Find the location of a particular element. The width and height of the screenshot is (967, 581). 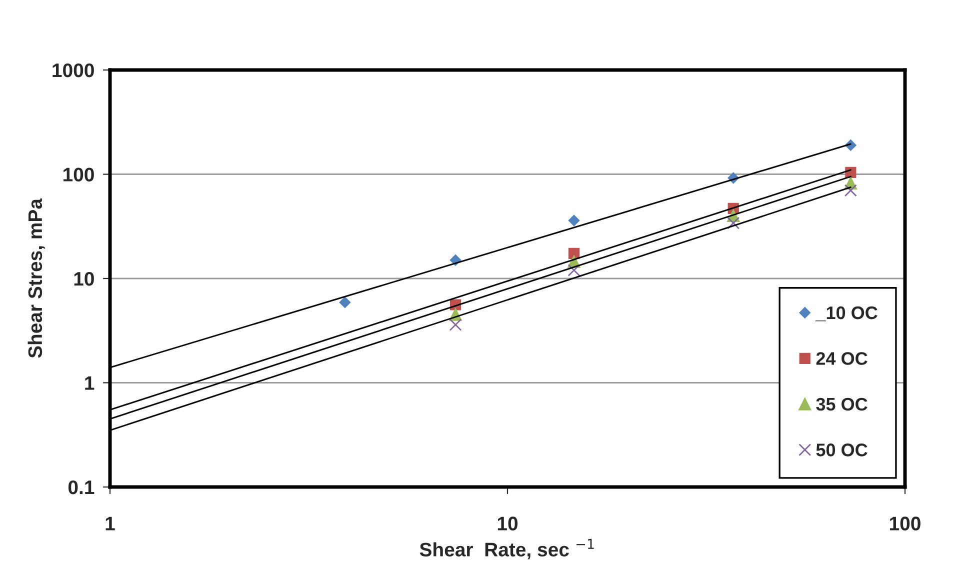

legend-label: _10 OC is located at coordinates (847, 314).